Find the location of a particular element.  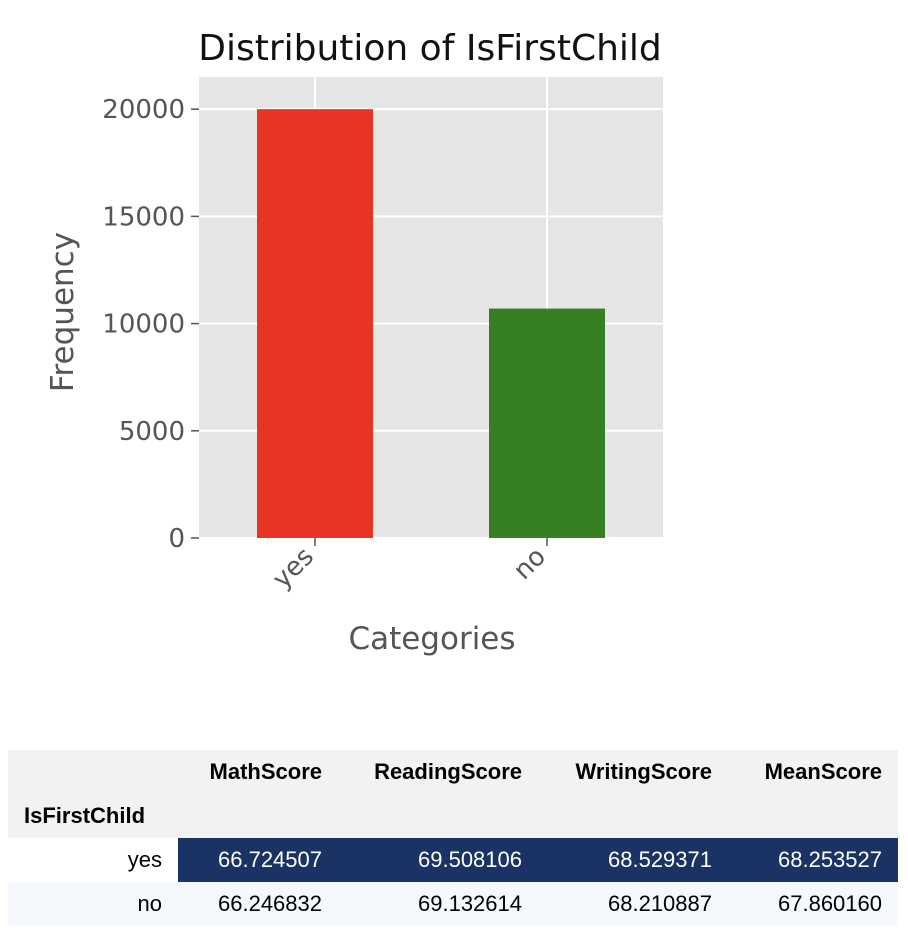

column-header: WritingScore is located at coordinates (633, 772).